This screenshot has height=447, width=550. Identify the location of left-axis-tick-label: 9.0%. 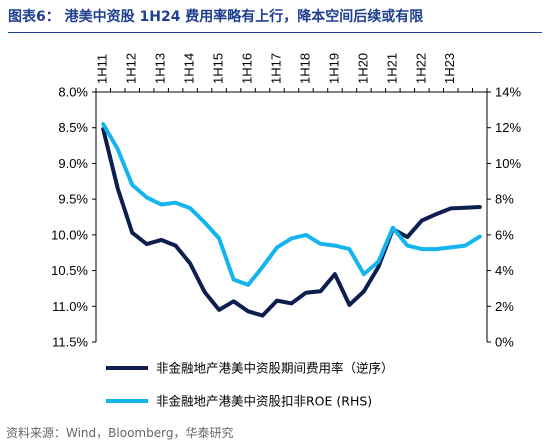
(73, 163).